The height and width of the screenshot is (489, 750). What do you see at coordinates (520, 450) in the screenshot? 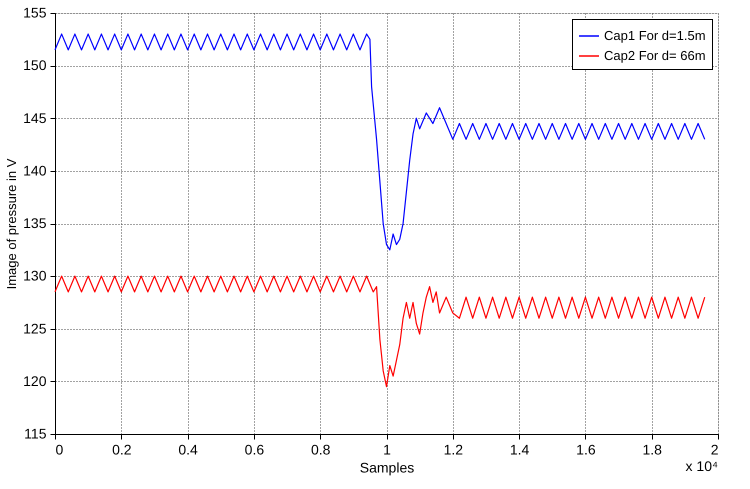
I see `x-tick-label: 1.4` at bounding box center [520, 450].